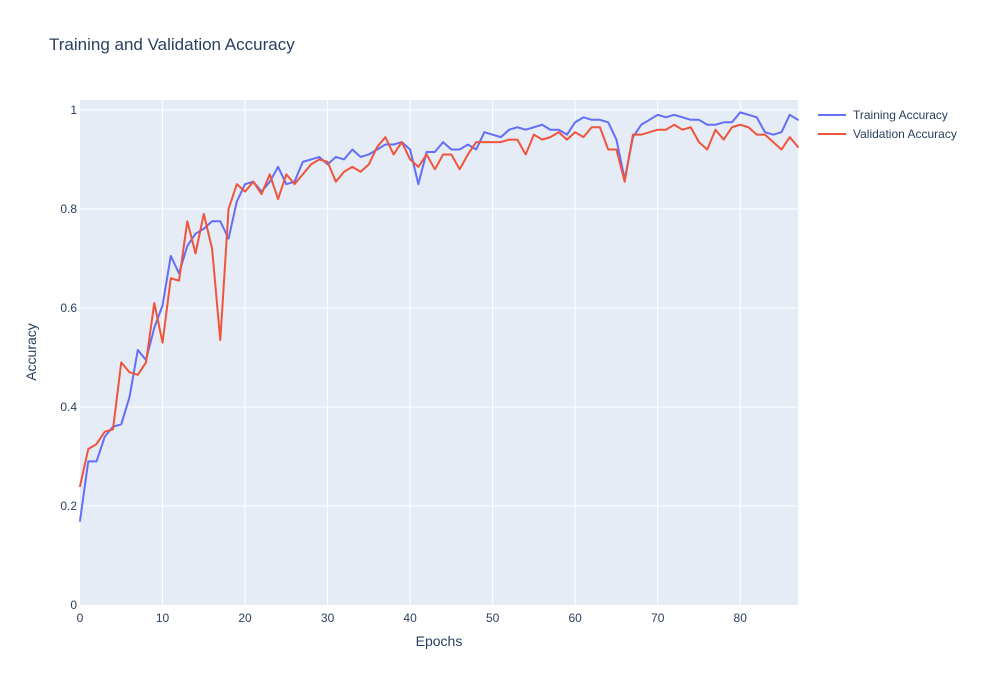  What do you see at coordinates (163, 618) in the screenshot?
I see `x-tick-label: 10` at bounding box center [163, 618].